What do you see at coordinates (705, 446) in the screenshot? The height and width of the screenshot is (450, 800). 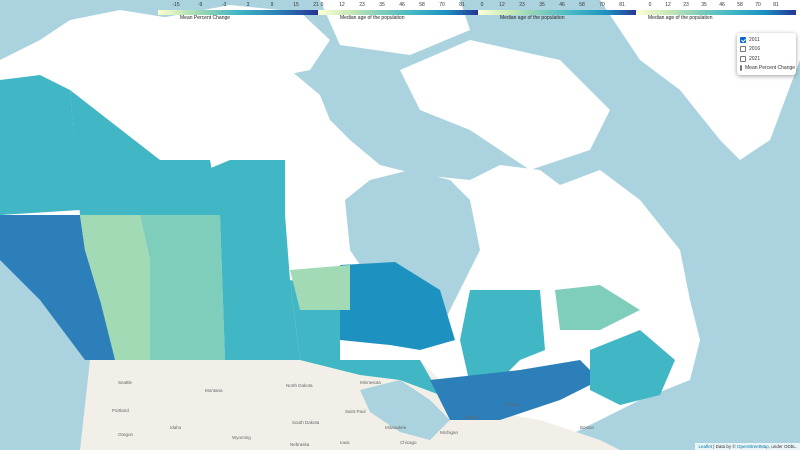 I see `leaflet-link: Leaflet` at bounding box center [705, 446].